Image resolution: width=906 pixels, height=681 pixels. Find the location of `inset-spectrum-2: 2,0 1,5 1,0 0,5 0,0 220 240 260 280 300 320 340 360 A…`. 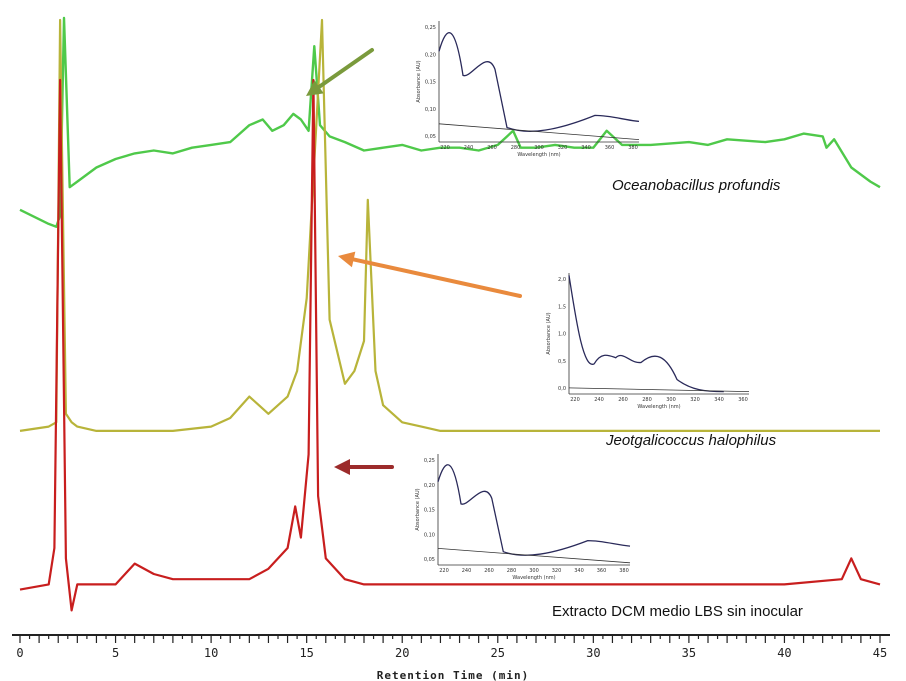

inset-spectrum-2: 2,0 1,5 1,0 0,5 0,0 220 240 260 280 300 320 340 360 A… is located at coordinates (648, 341).